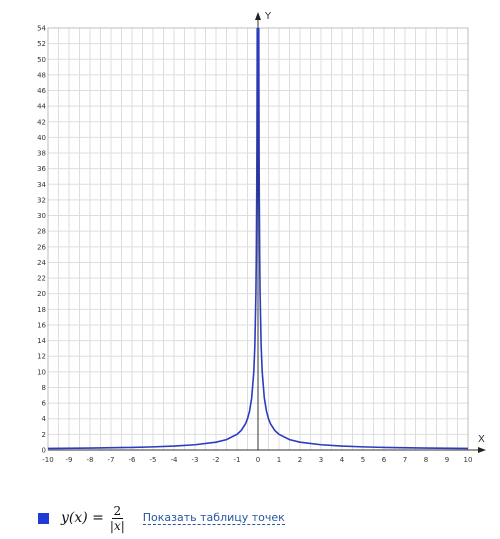  Describe the element at coordinates (43, 518) in the screenshot. I see `legend-swatch` at that location.